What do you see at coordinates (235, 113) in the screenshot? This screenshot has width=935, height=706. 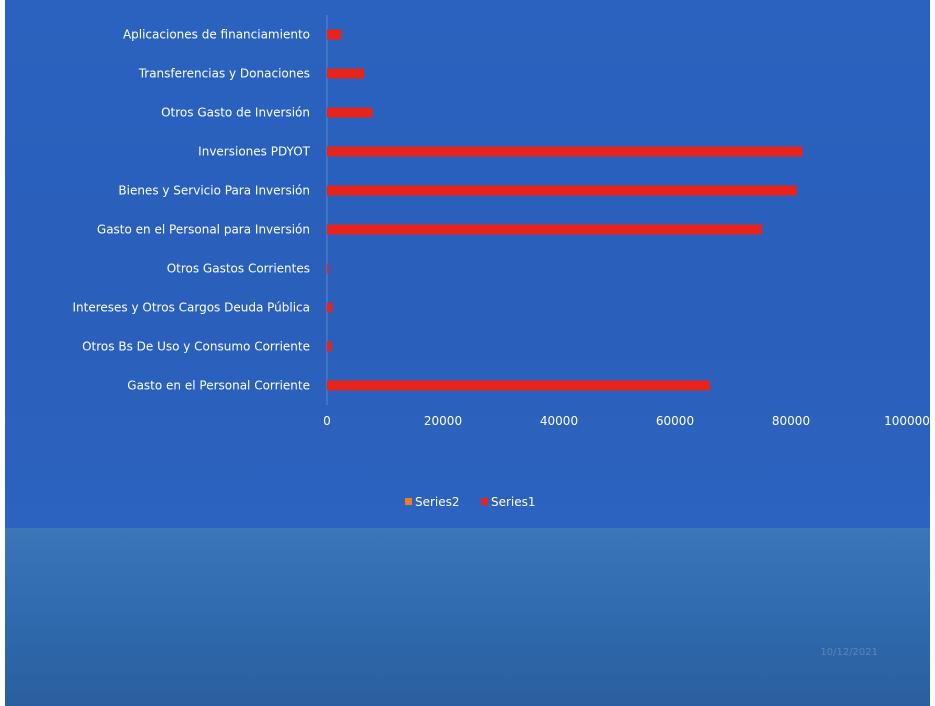 I see `category-label: Otros Gasto de Inversión` at bounding box center [235, 113].